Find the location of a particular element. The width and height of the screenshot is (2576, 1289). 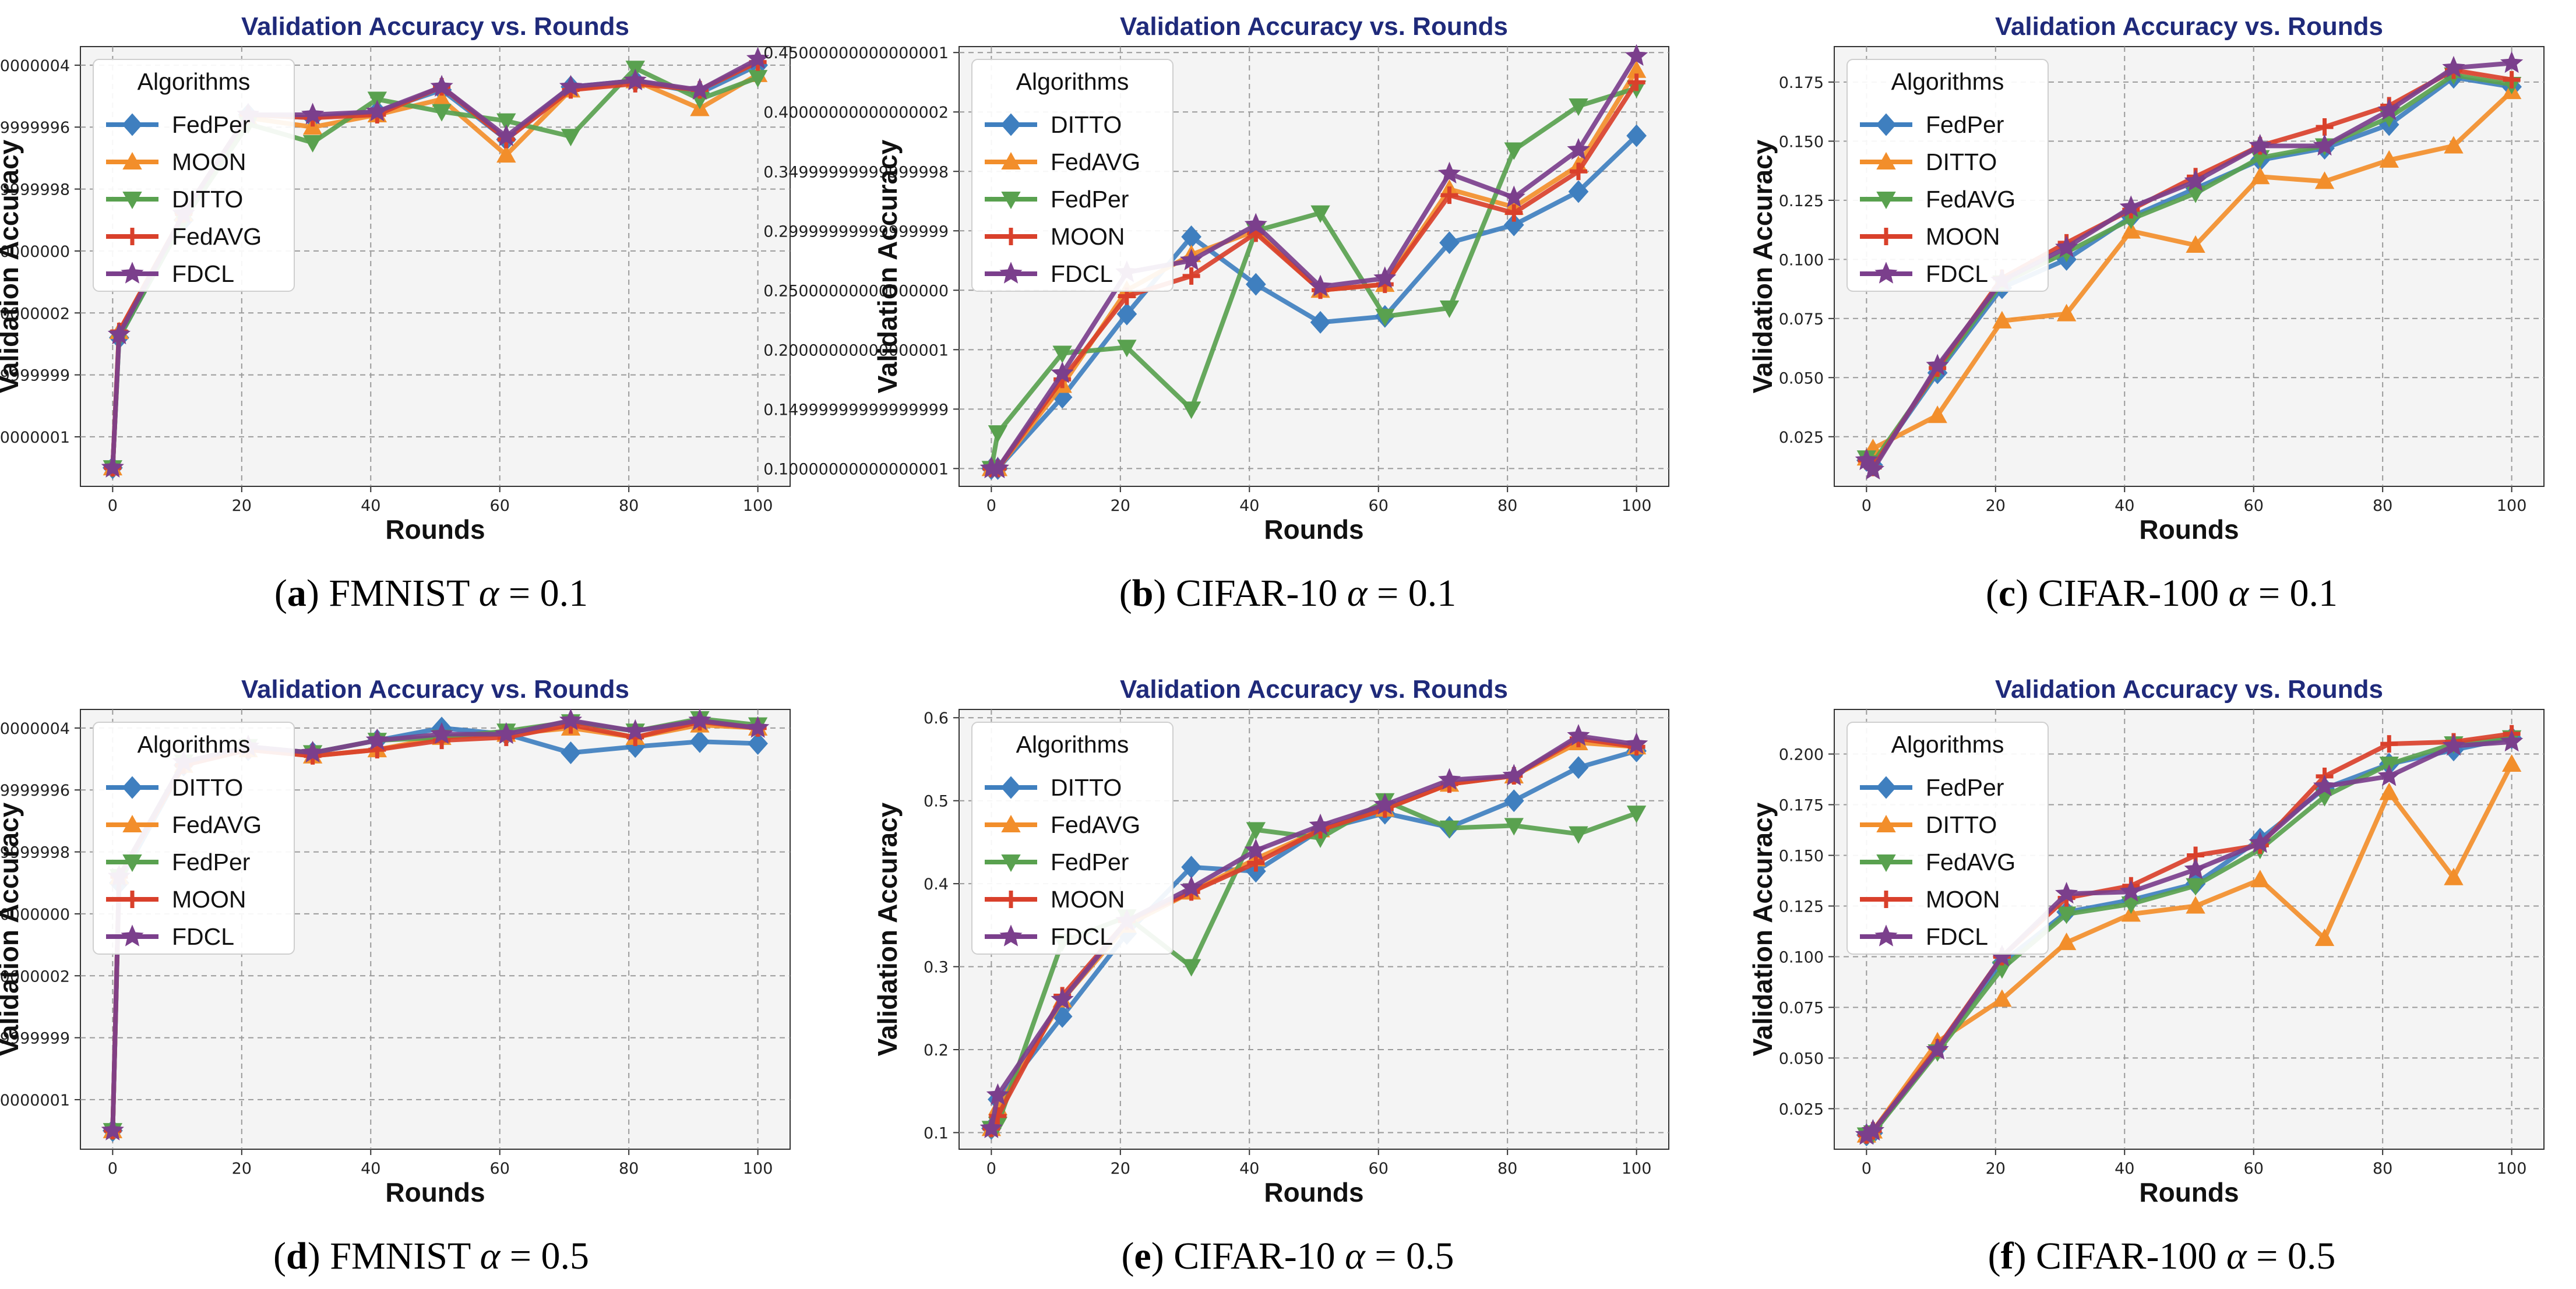

y-tick-label: 0.075 is located at coordinates (1801, 319).